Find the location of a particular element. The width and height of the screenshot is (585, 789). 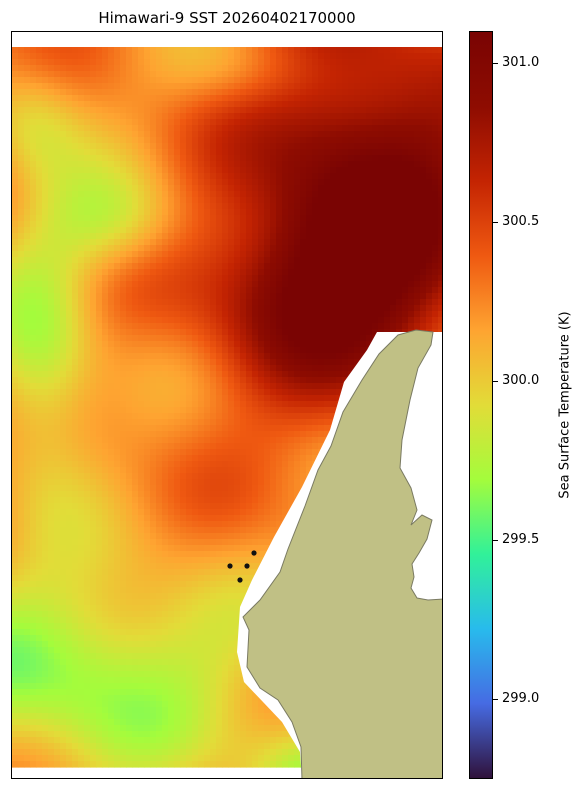

colorbar-tick-label: 299.0 is located at coordinates (521, 699).